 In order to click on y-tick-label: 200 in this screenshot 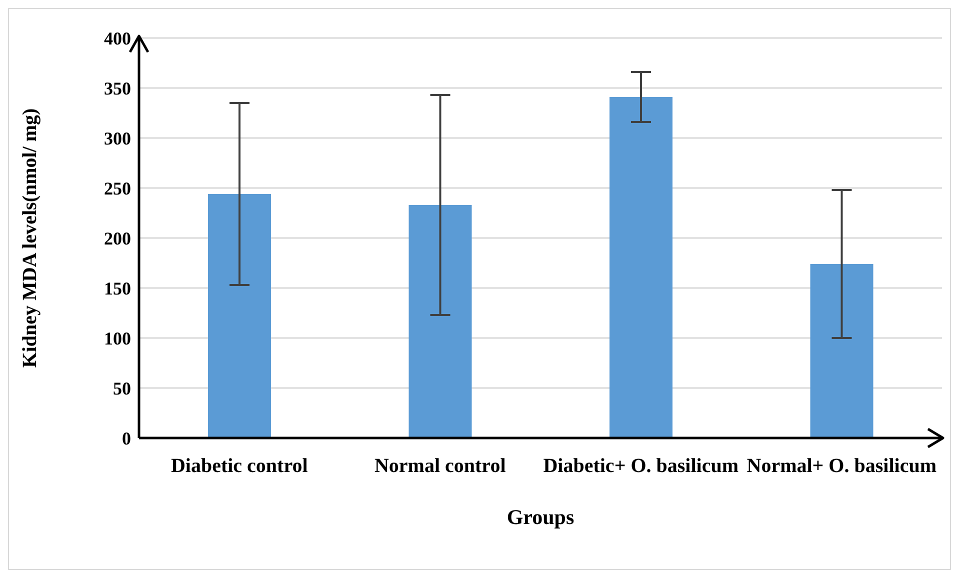, I will do `click(117, 238)`.